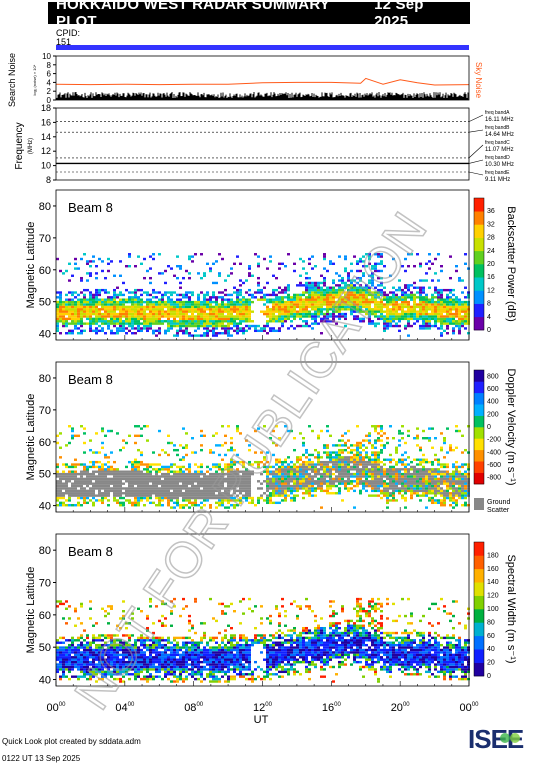  What do you see at coordinates (68, 33) in the screenshot?
I see `cpid-label: CPID:` at bounding box center [68, 33].